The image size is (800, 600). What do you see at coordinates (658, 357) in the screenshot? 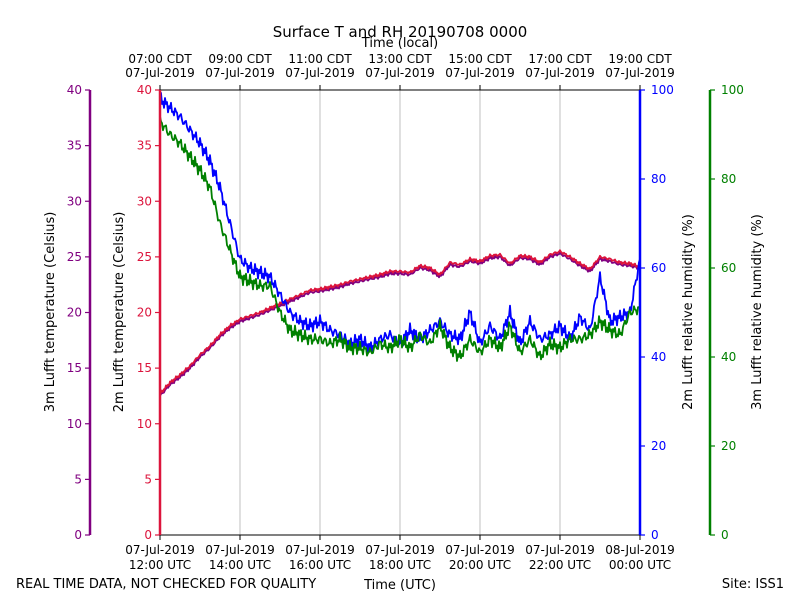
I see `y-tick-label-2m-rh: 40` at bounding box center [658, 357].